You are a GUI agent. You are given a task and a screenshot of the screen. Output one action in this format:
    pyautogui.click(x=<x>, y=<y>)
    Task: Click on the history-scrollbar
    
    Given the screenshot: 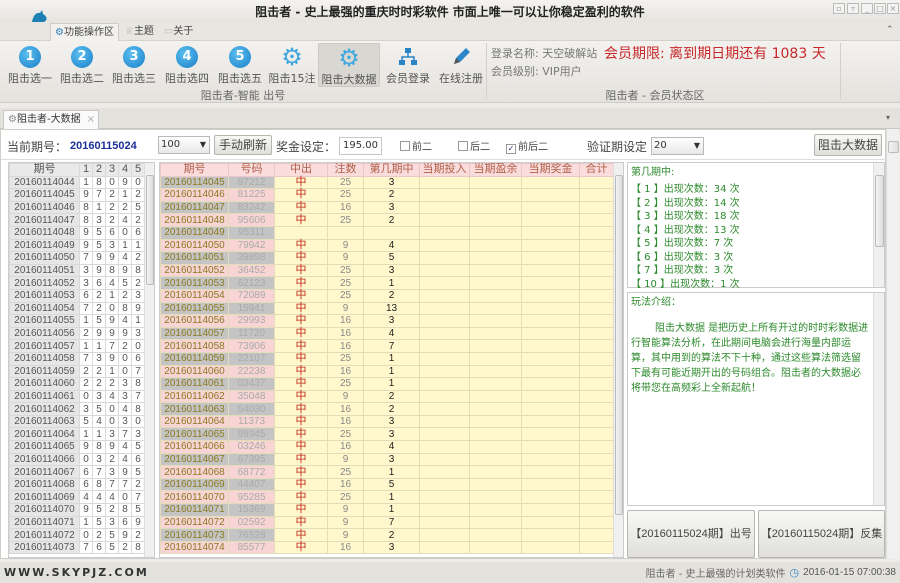 What is the action you would take?
    pyautogui.click(x=149, y=360)
    